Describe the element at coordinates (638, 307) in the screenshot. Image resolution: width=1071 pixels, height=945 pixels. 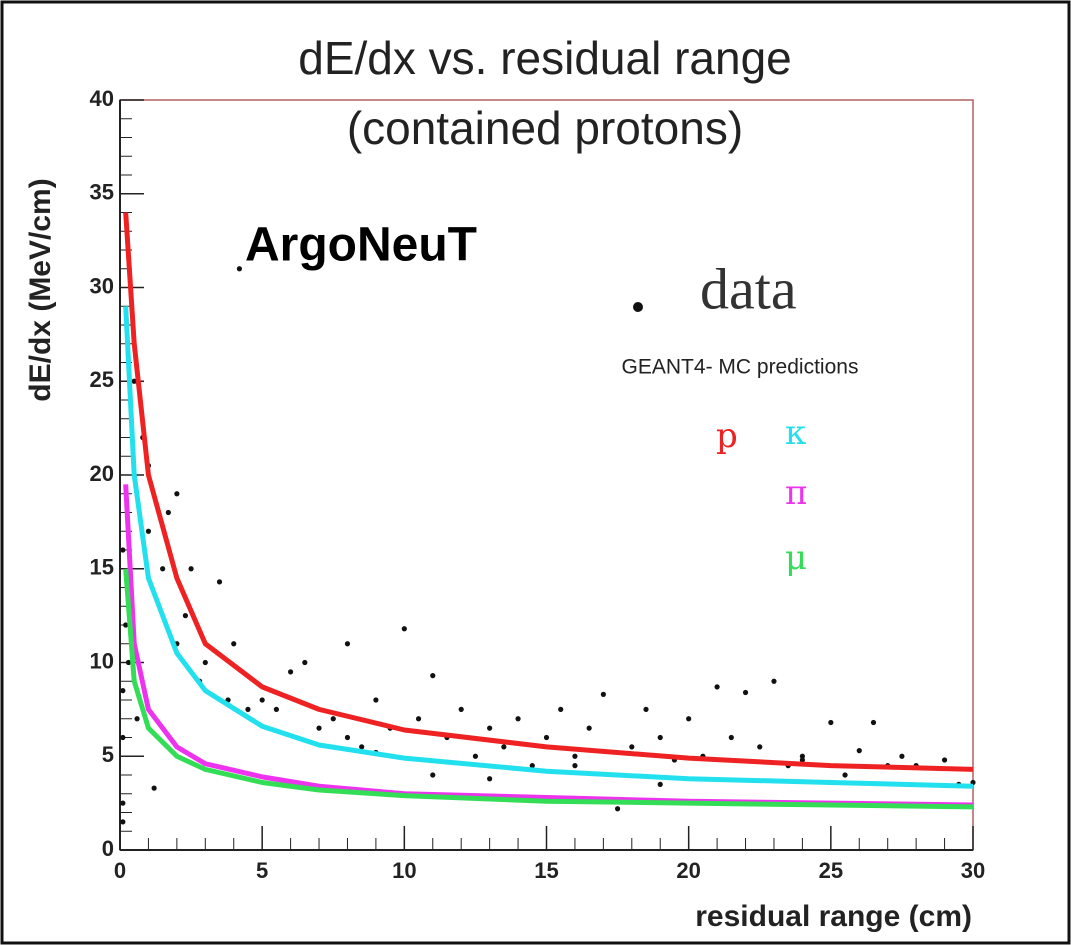
I see `legend-marker` at that location.